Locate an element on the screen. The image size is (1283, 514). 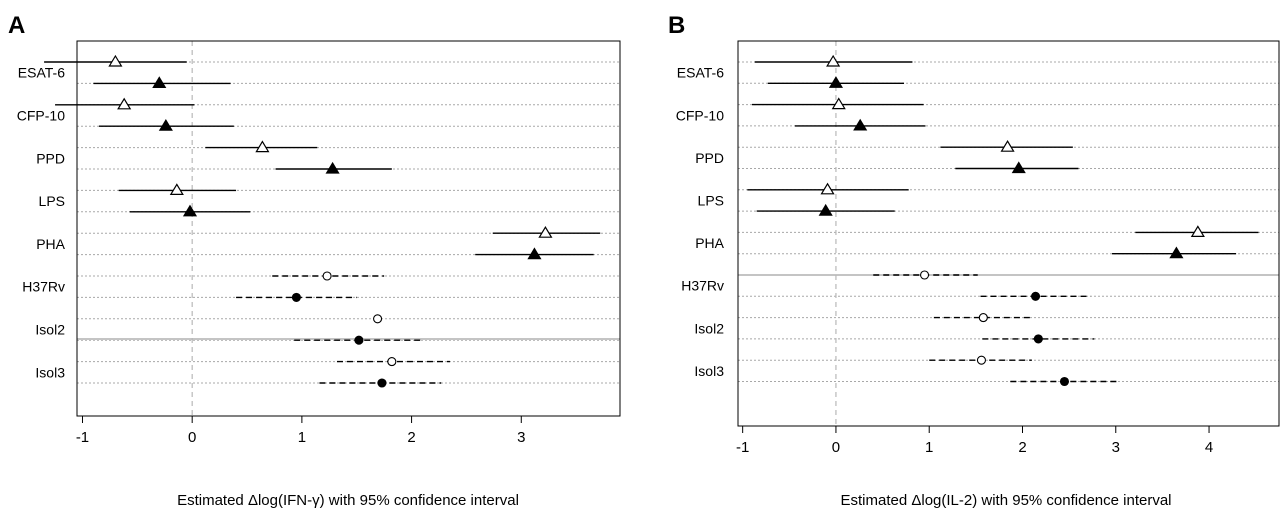
panel-letter-a: A is located at coordinates (16, 25).